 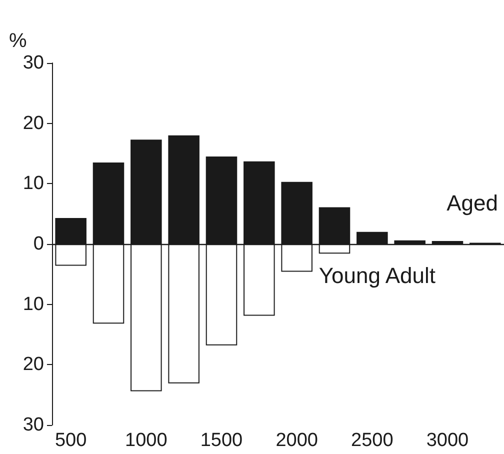 What do you see at coordinates (38, 244) in the screenshot?
I see `y-tick-label: 0` at bounding box center [38, 244].